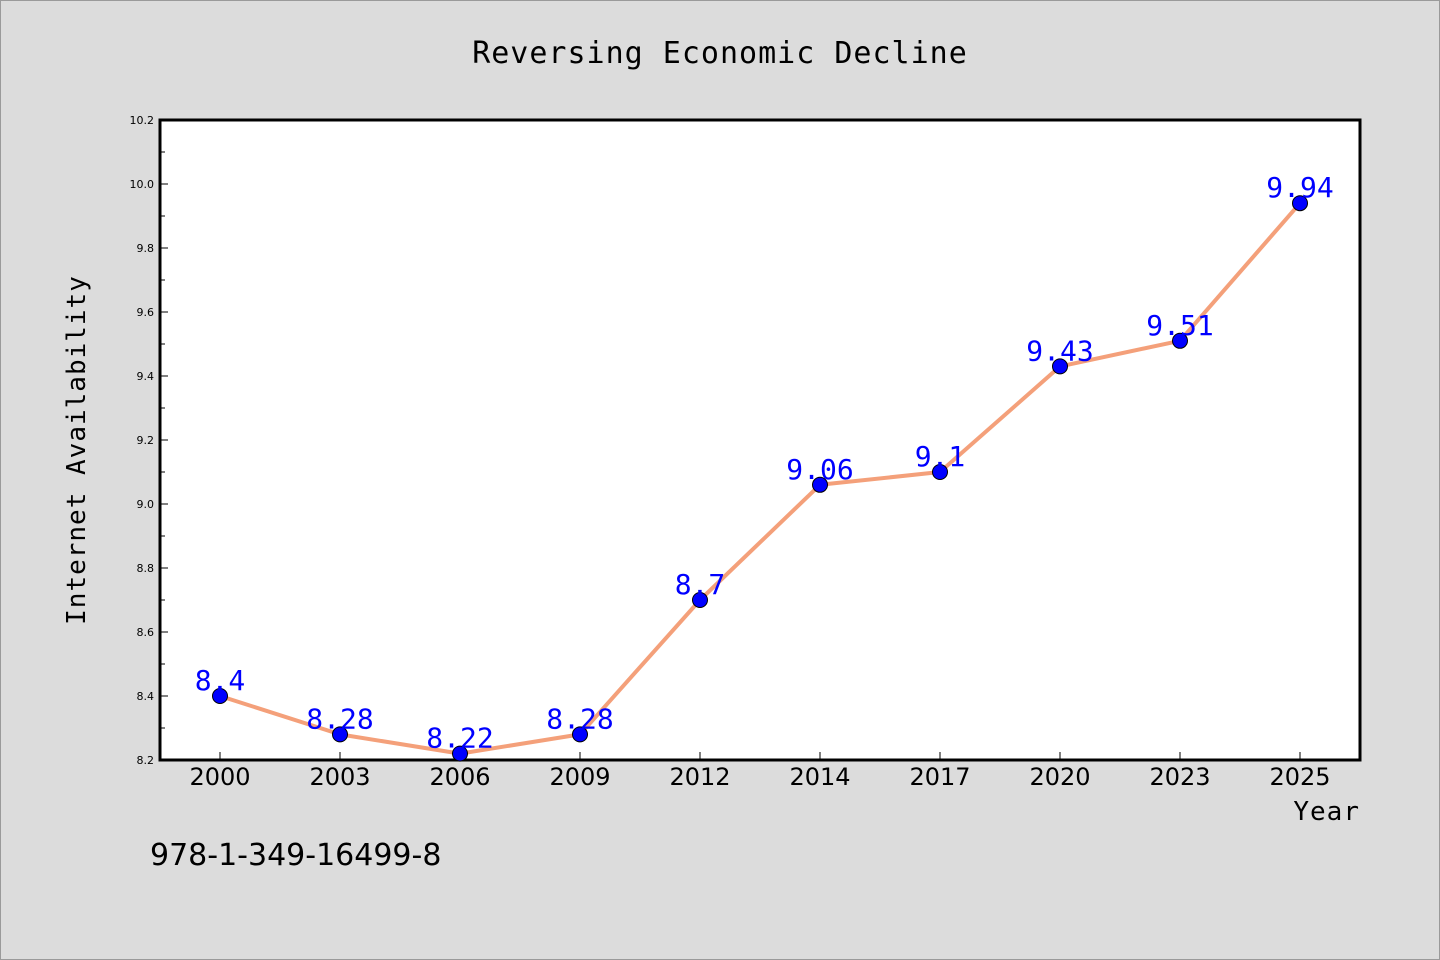 This screenshot has height=960, width=1440. Describe the element at coordinates (146, 632) in the screenshot. I see `y-tick-label: 8.6` at that location.